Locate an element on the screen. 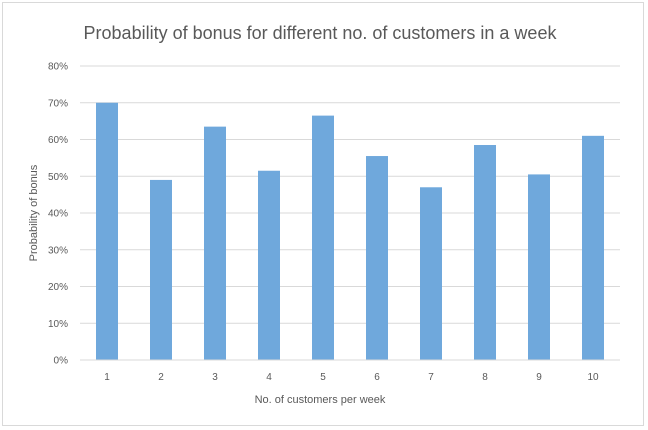 This screenshot has height=430, width=648. x-tick-label: 4 is located at coordinates (269, 377).